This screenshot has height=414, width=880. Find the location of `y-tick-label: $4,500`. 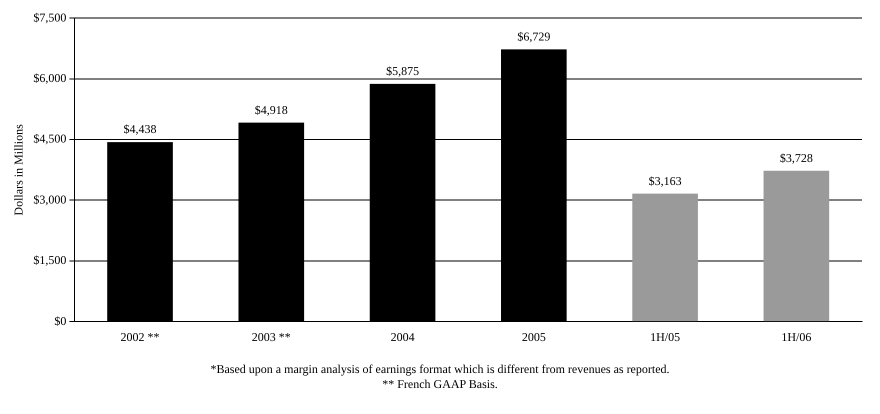

y-tick-label: $4,500 is located at coordinates (49, 139).